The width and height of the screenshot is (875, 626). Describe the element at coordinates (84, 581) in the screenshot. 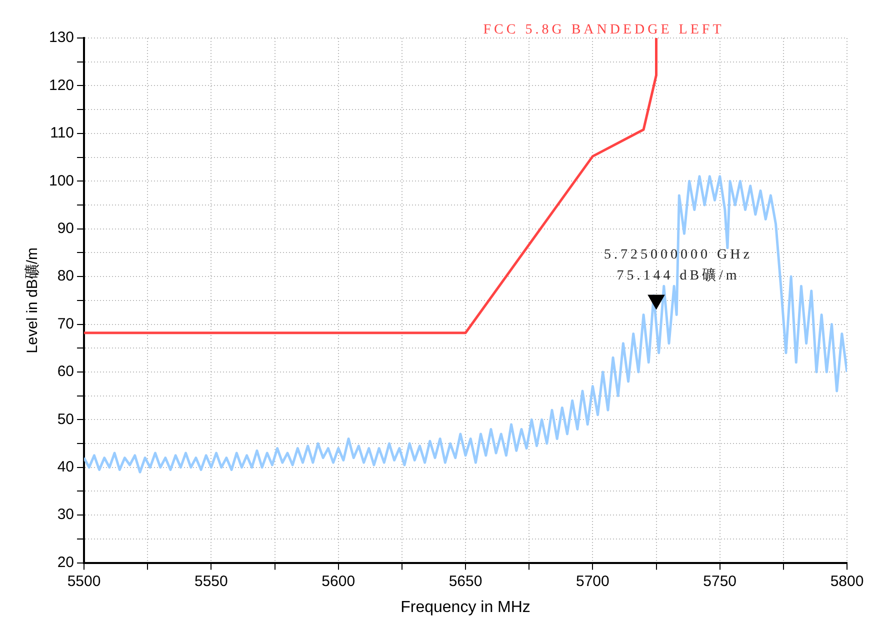

I see `x-tick-label: 5500` at that location.